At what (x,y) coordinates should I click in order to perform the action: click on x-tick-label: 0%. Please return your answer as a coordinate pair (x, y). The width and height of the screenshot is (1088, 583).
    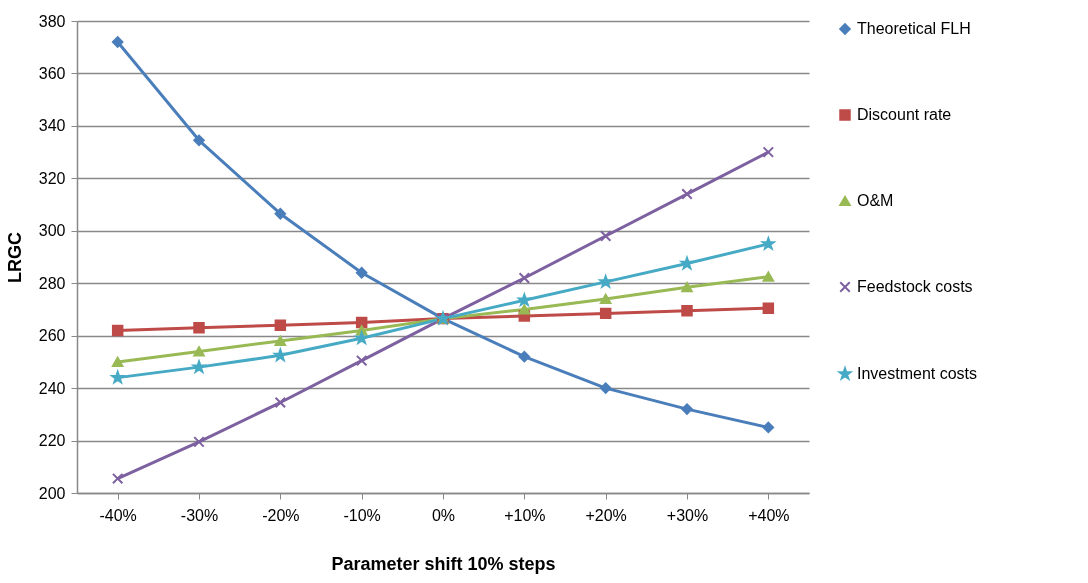
    Looking at the image, I should click on (443, 515).